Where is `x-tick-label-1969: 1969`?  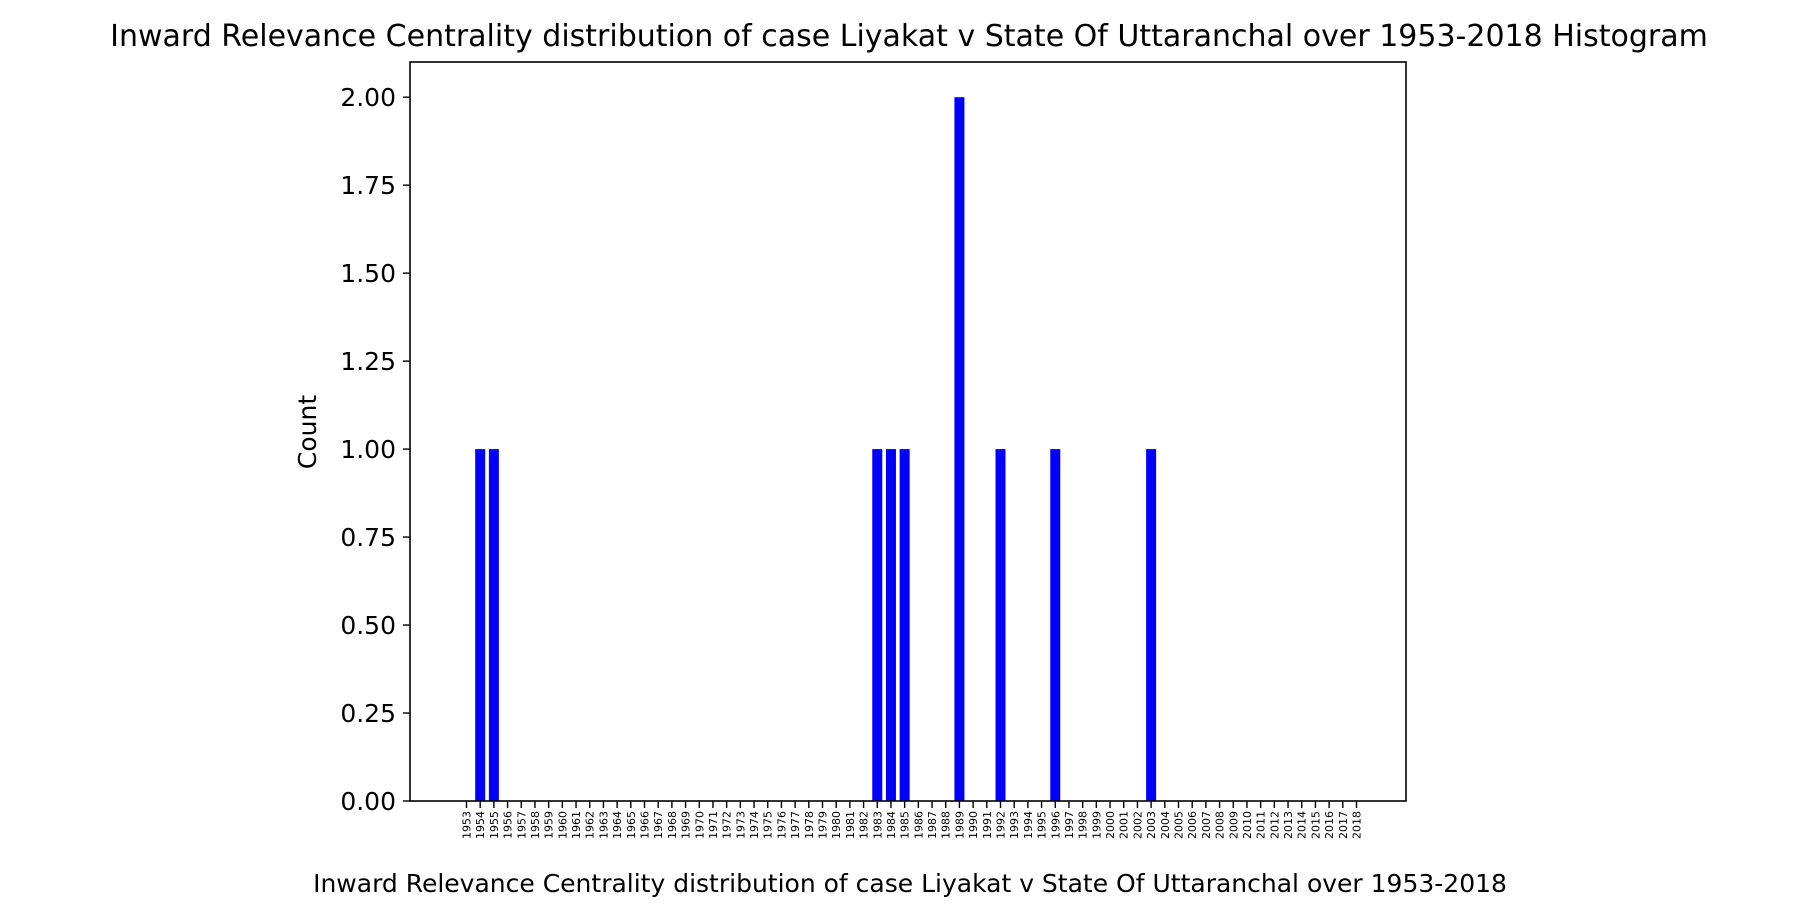
x-tick-label-1969: 1969 is located at coordinates (686, 825).